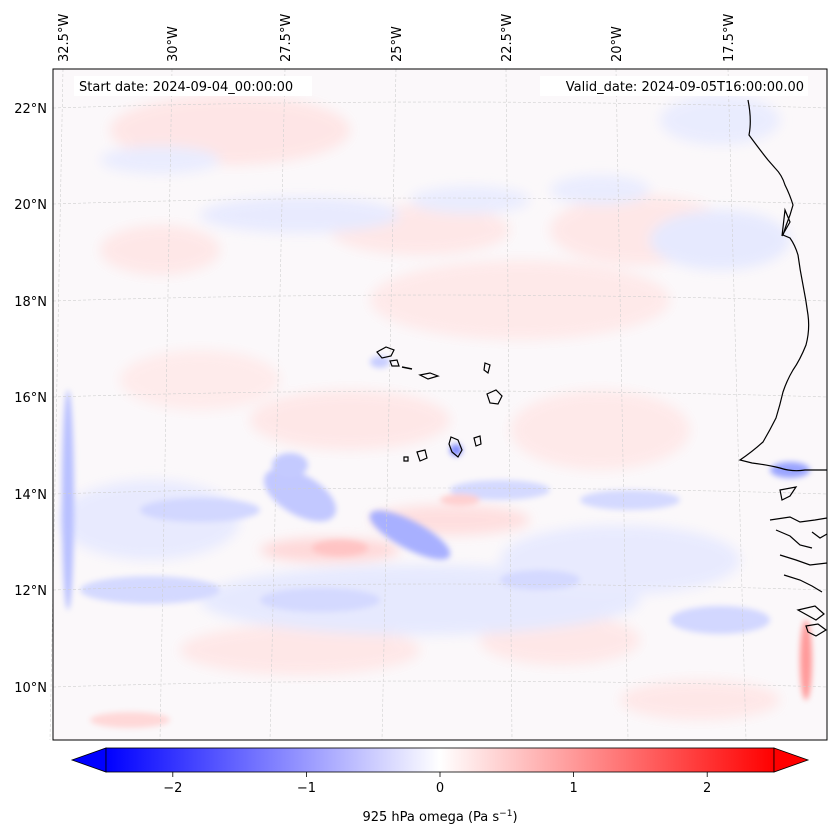 The width and height of the screenshot is (837, 839). What do you see at coordinates (617, 44) in the screenshot?
I see `lon-label: 20°W` at bounding box center [617, 44].